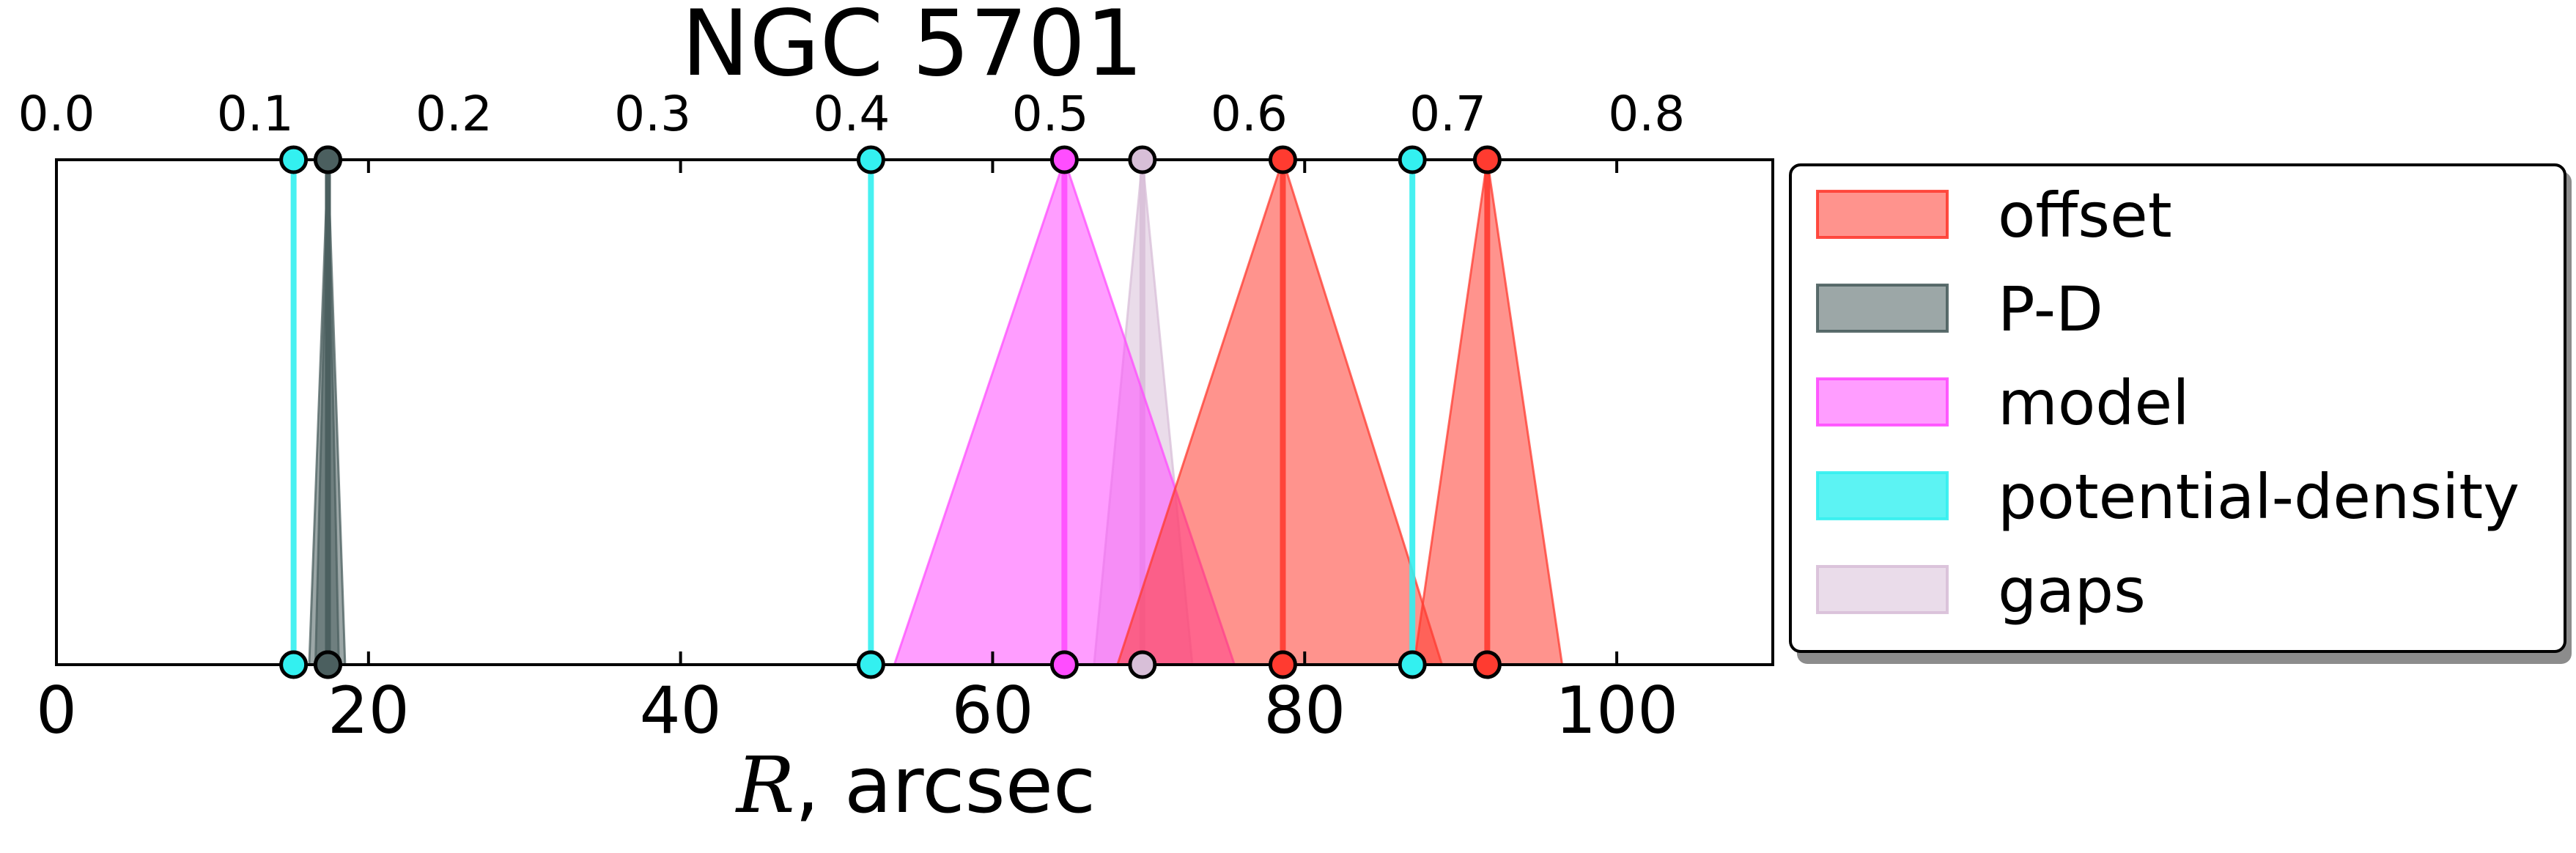 The width and height of the screenshot is (2576, 853). What do you see at coordinates (681, 710) in the screenshot?
I see `x-tick-label: 40` at bounding box center [681, 710].